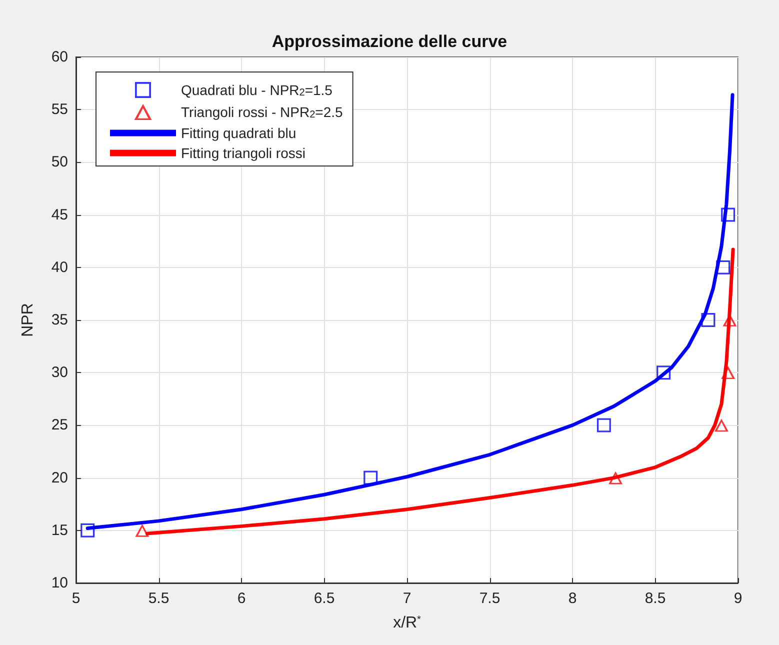 The height and width of the screenshot is (645, 779). What do you see at coordinates (407, 623) in the screenshot?
I see `x-axis-title: x/R*` at bounding box center [407, 623].